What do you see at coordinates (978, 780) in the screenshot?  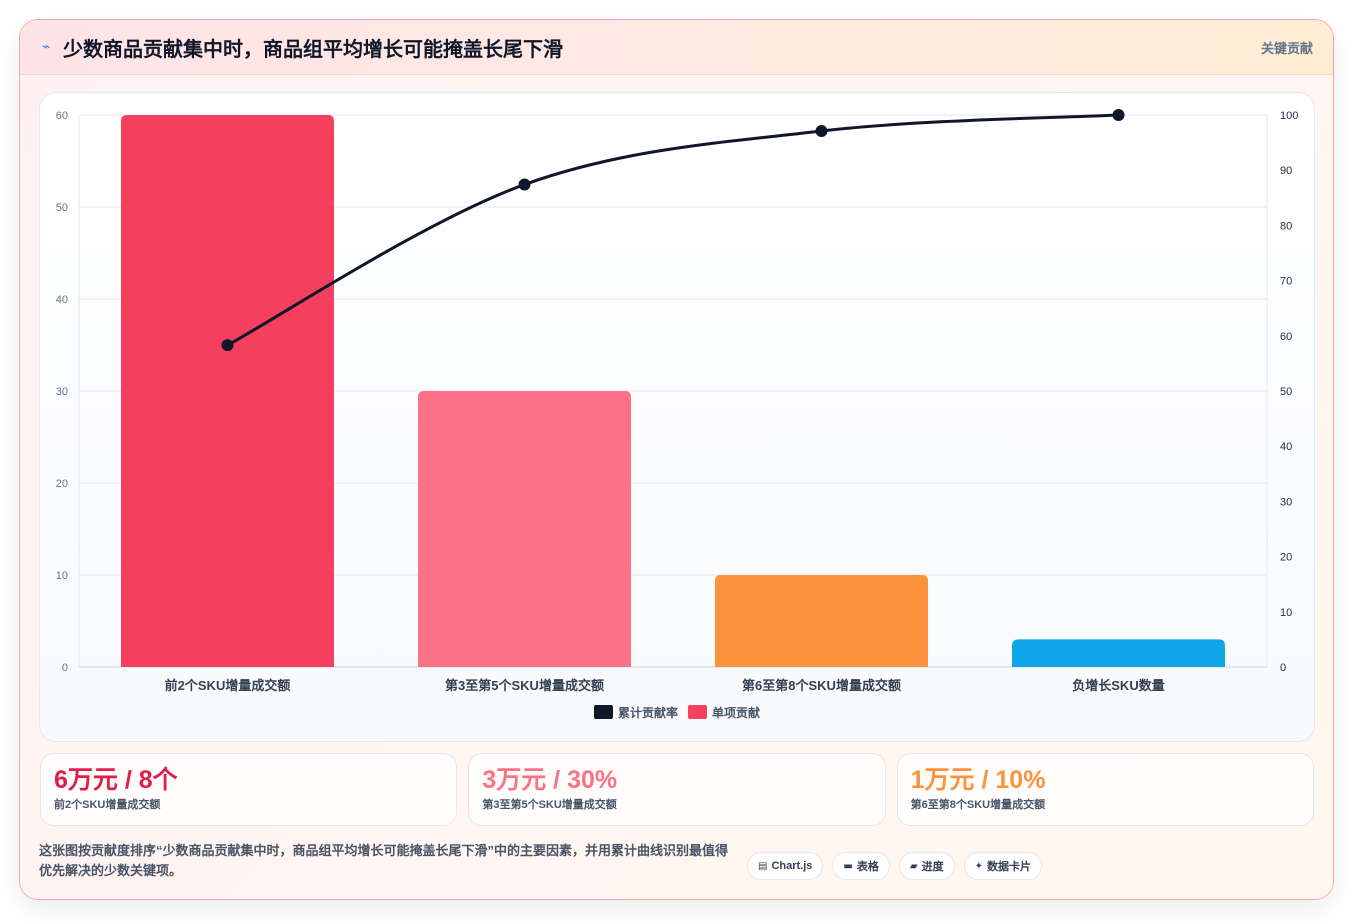 I see `stat-value: 1万元 / 10%` at bounding box center [978, 780].